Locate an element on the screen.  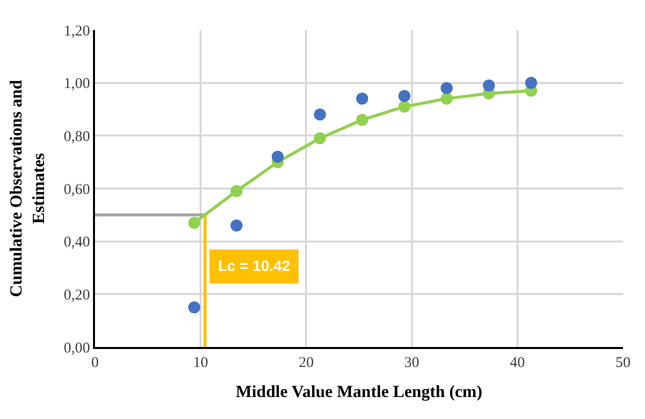
y-tick-label: 0,40 is located at coordinates (77, 242).